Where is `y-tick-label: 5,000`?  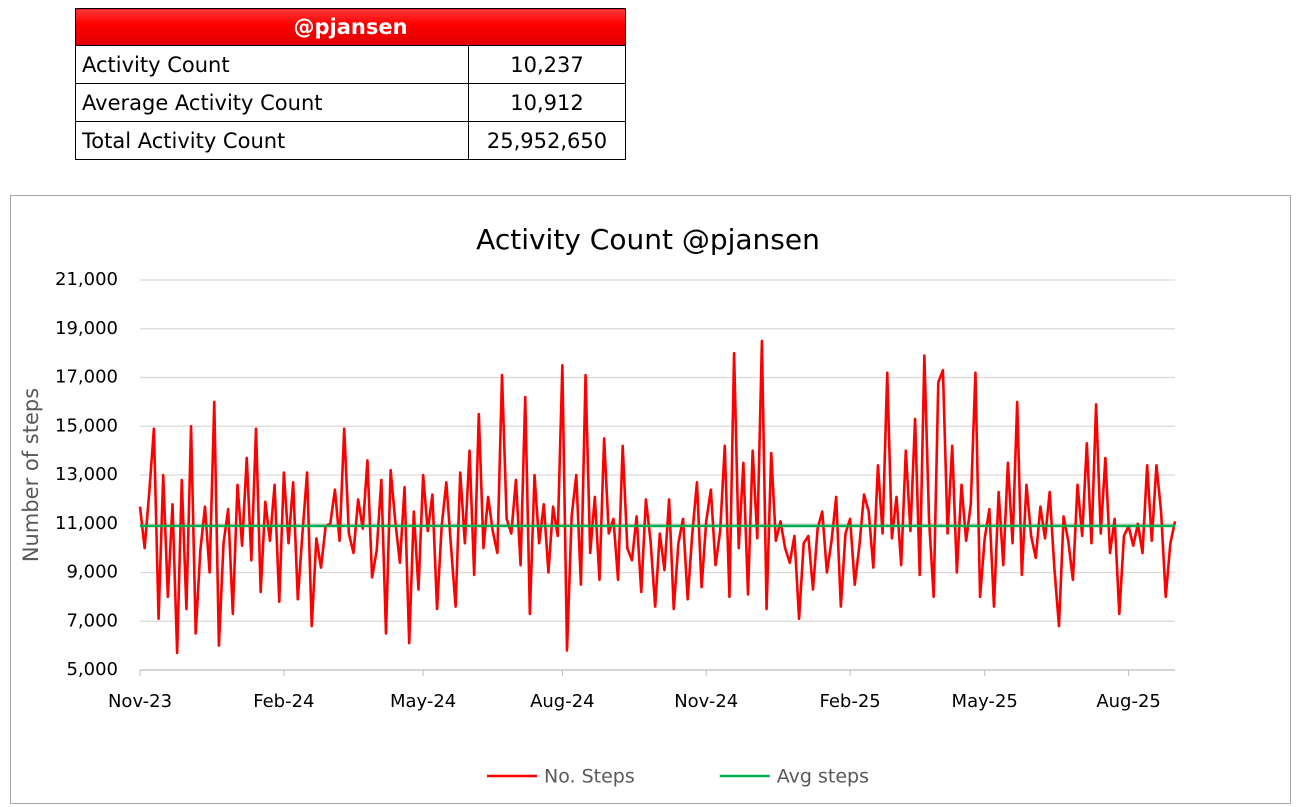 y-tick-label: 5,000 is located at coordinates (92, 669).